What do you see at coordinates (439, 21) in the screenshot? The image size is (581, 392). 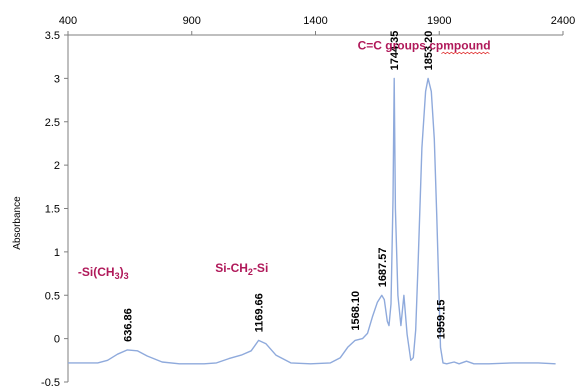 I see `x-tick-label: 1900` at bounding box center [439, 21].